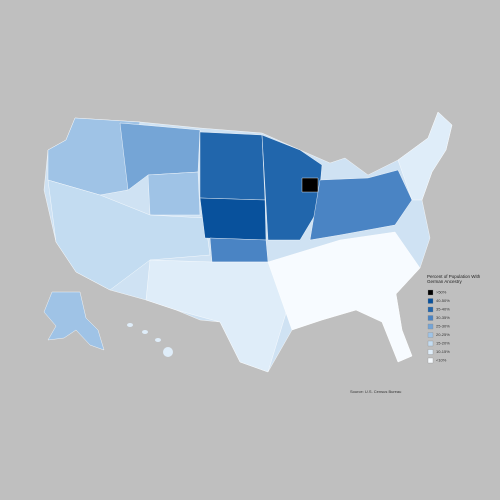 This screenshot has height=500, width=500. I want to click on region-ohio-valley, so click(361, 205).